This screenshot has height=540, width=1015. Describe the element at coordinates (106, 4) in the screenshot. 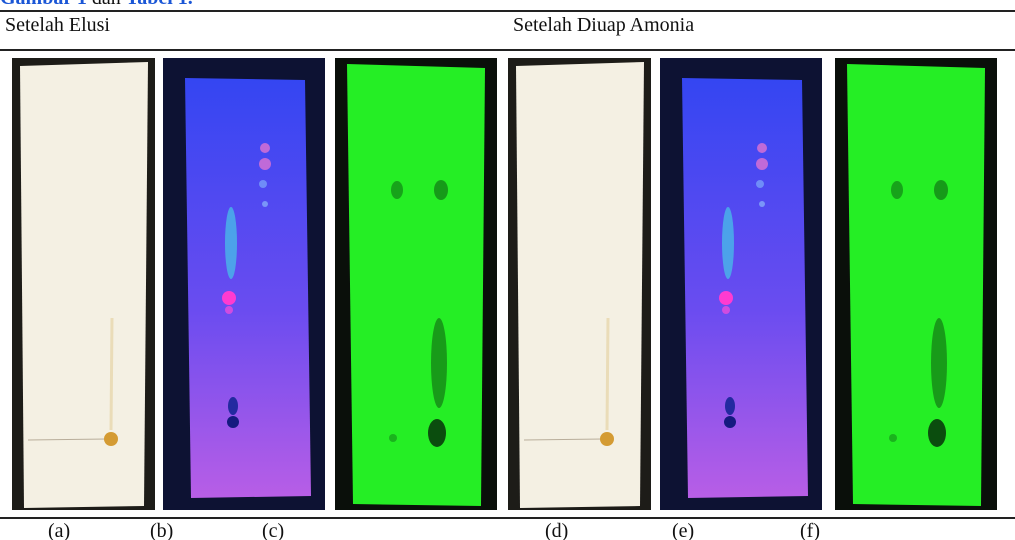

I see `caption-conj: dan` at that location.